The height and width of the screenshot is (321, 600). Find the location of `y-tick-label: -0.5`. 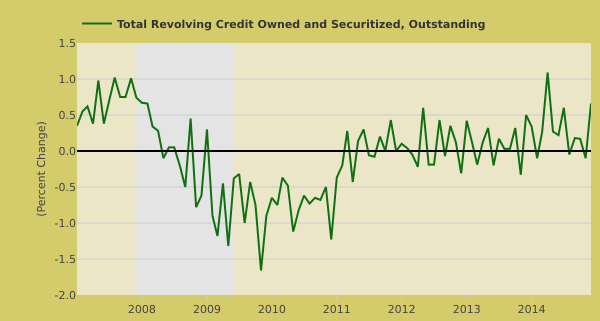

y-tick-label: -0.5 is located at coordinates (65, 187).